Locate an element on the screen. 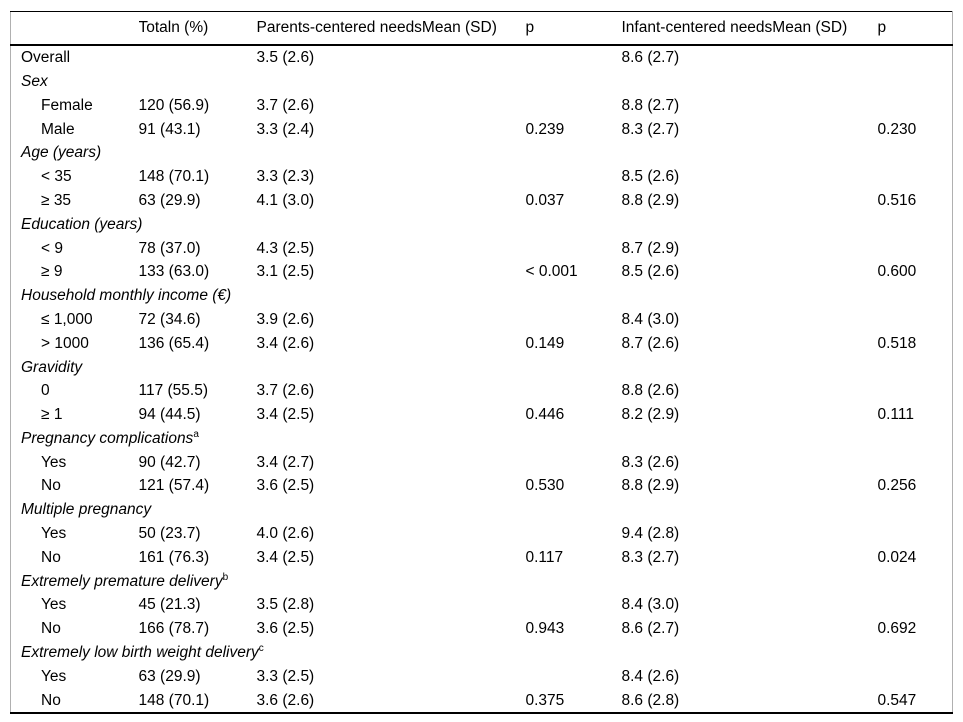  parents-mean-cell: 3.4 (2.5) is located at coordinates (285, 415).